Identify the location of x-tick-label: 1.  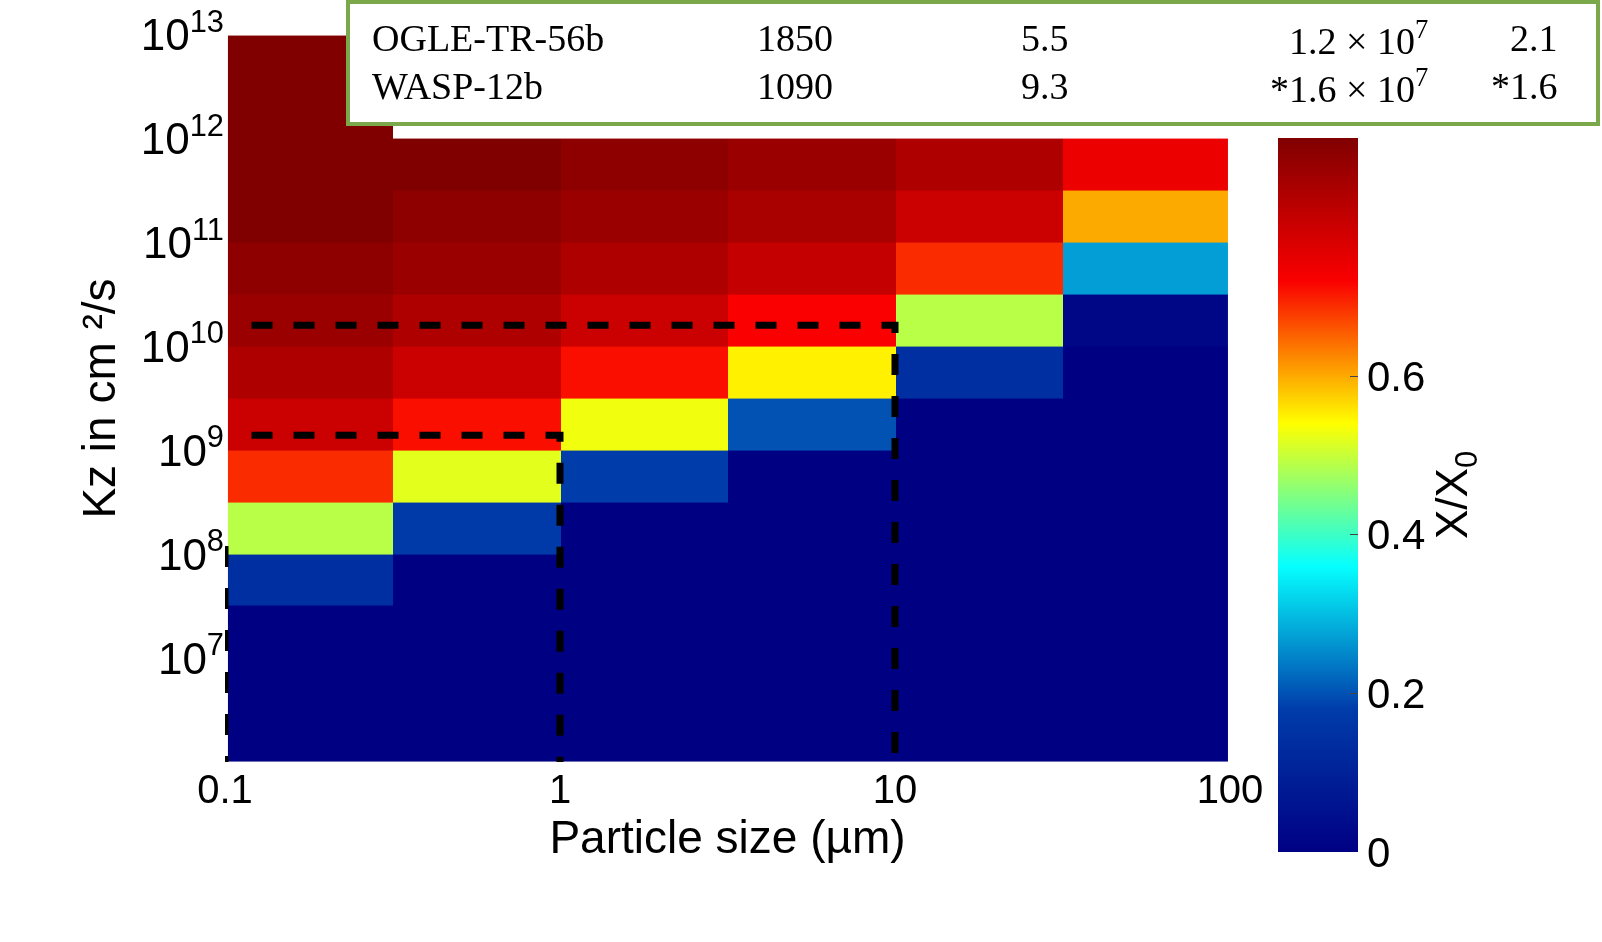
(560, 789).